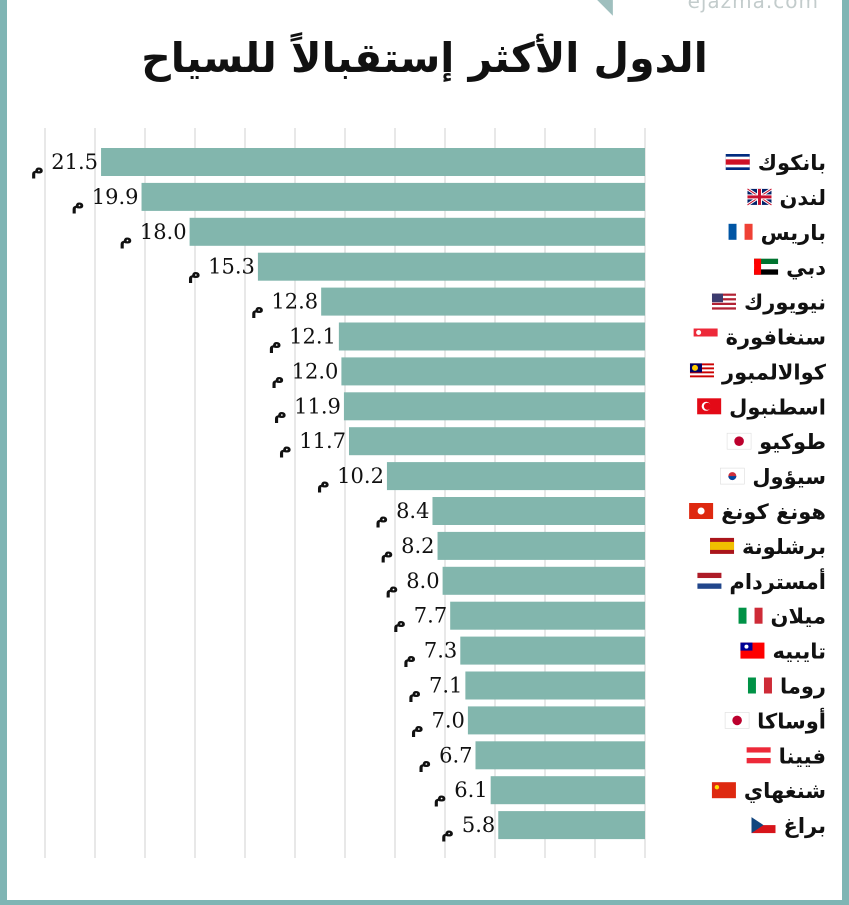 This screenshot has width=849, height=905. I want to click on value-label: 8.2, so click(417, 546).